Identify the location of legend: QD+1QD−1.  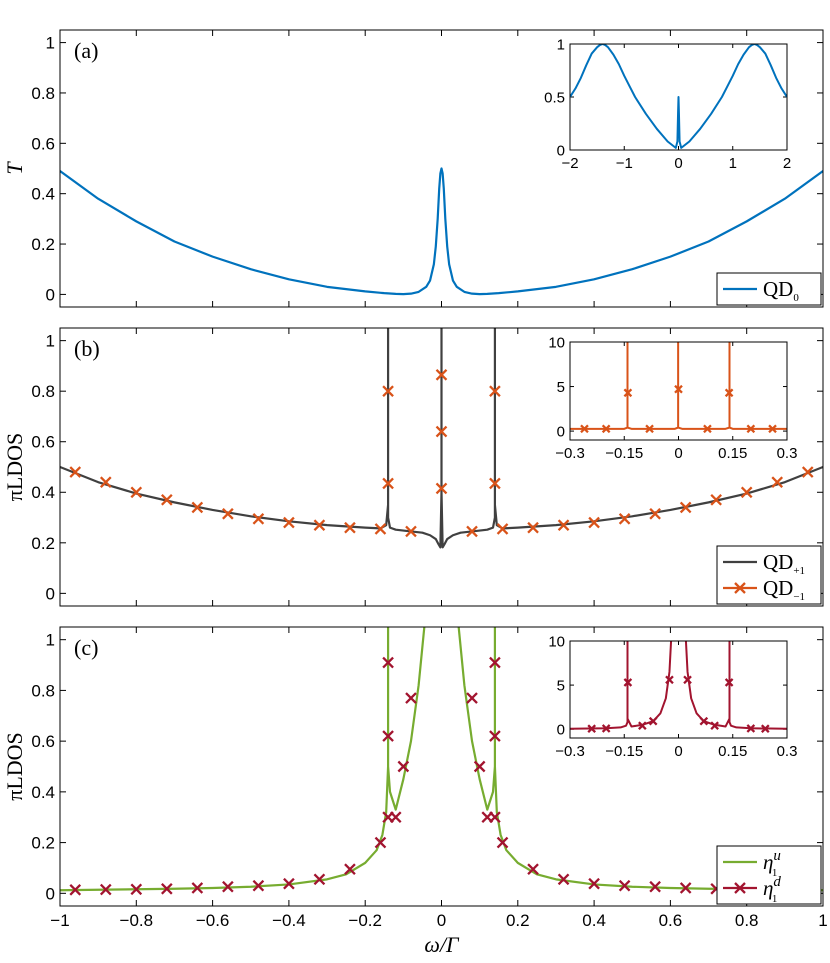
(769, 575).